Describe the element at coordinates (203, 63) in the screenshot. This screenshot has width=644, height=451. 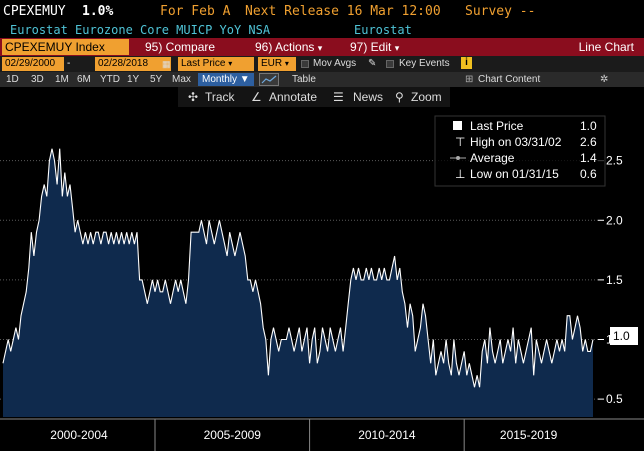
I see `field-value: Last Price` at that location.